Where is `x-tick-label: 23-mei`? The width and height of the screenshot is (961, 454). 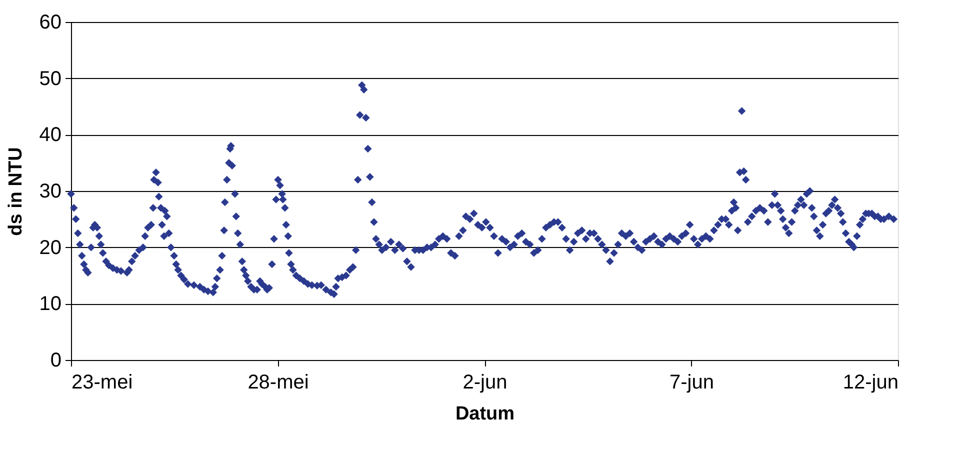
x-tick-label: 23-mei is located at coordinates (102, 383).